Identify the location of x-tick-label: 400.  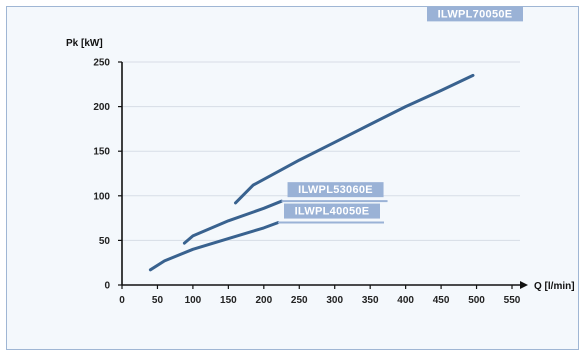
(405, 300).